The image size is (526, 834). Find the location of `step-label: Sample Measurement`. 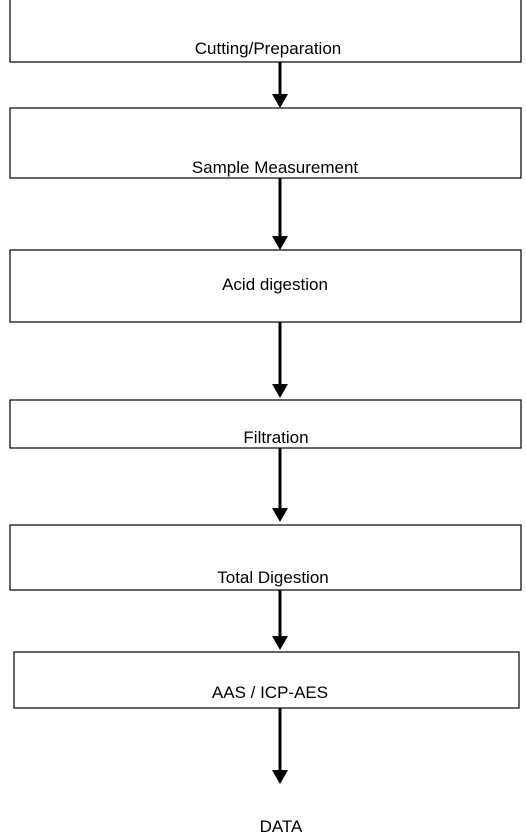

step-label: Sample Measurement is located at coordinates (275, 167).